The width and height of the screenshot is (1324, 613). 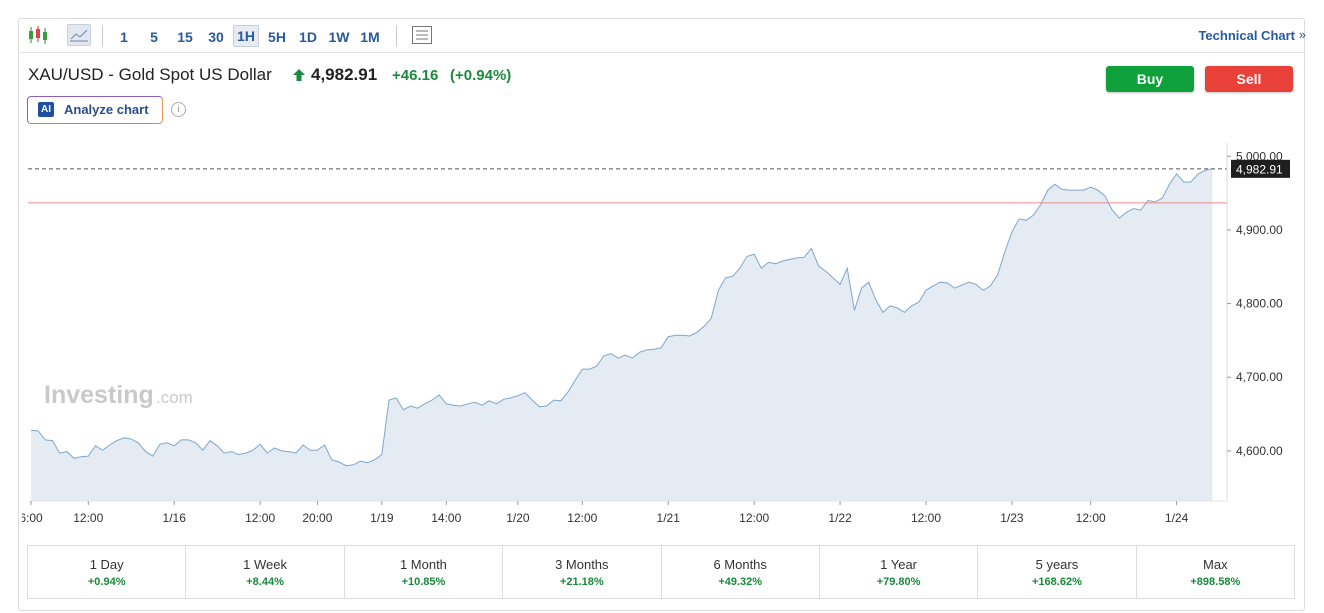 What do you see at coordinates (582, 564) in the screenshot?
I see `period-label: 3 Months` at bounding box center [582, 564].